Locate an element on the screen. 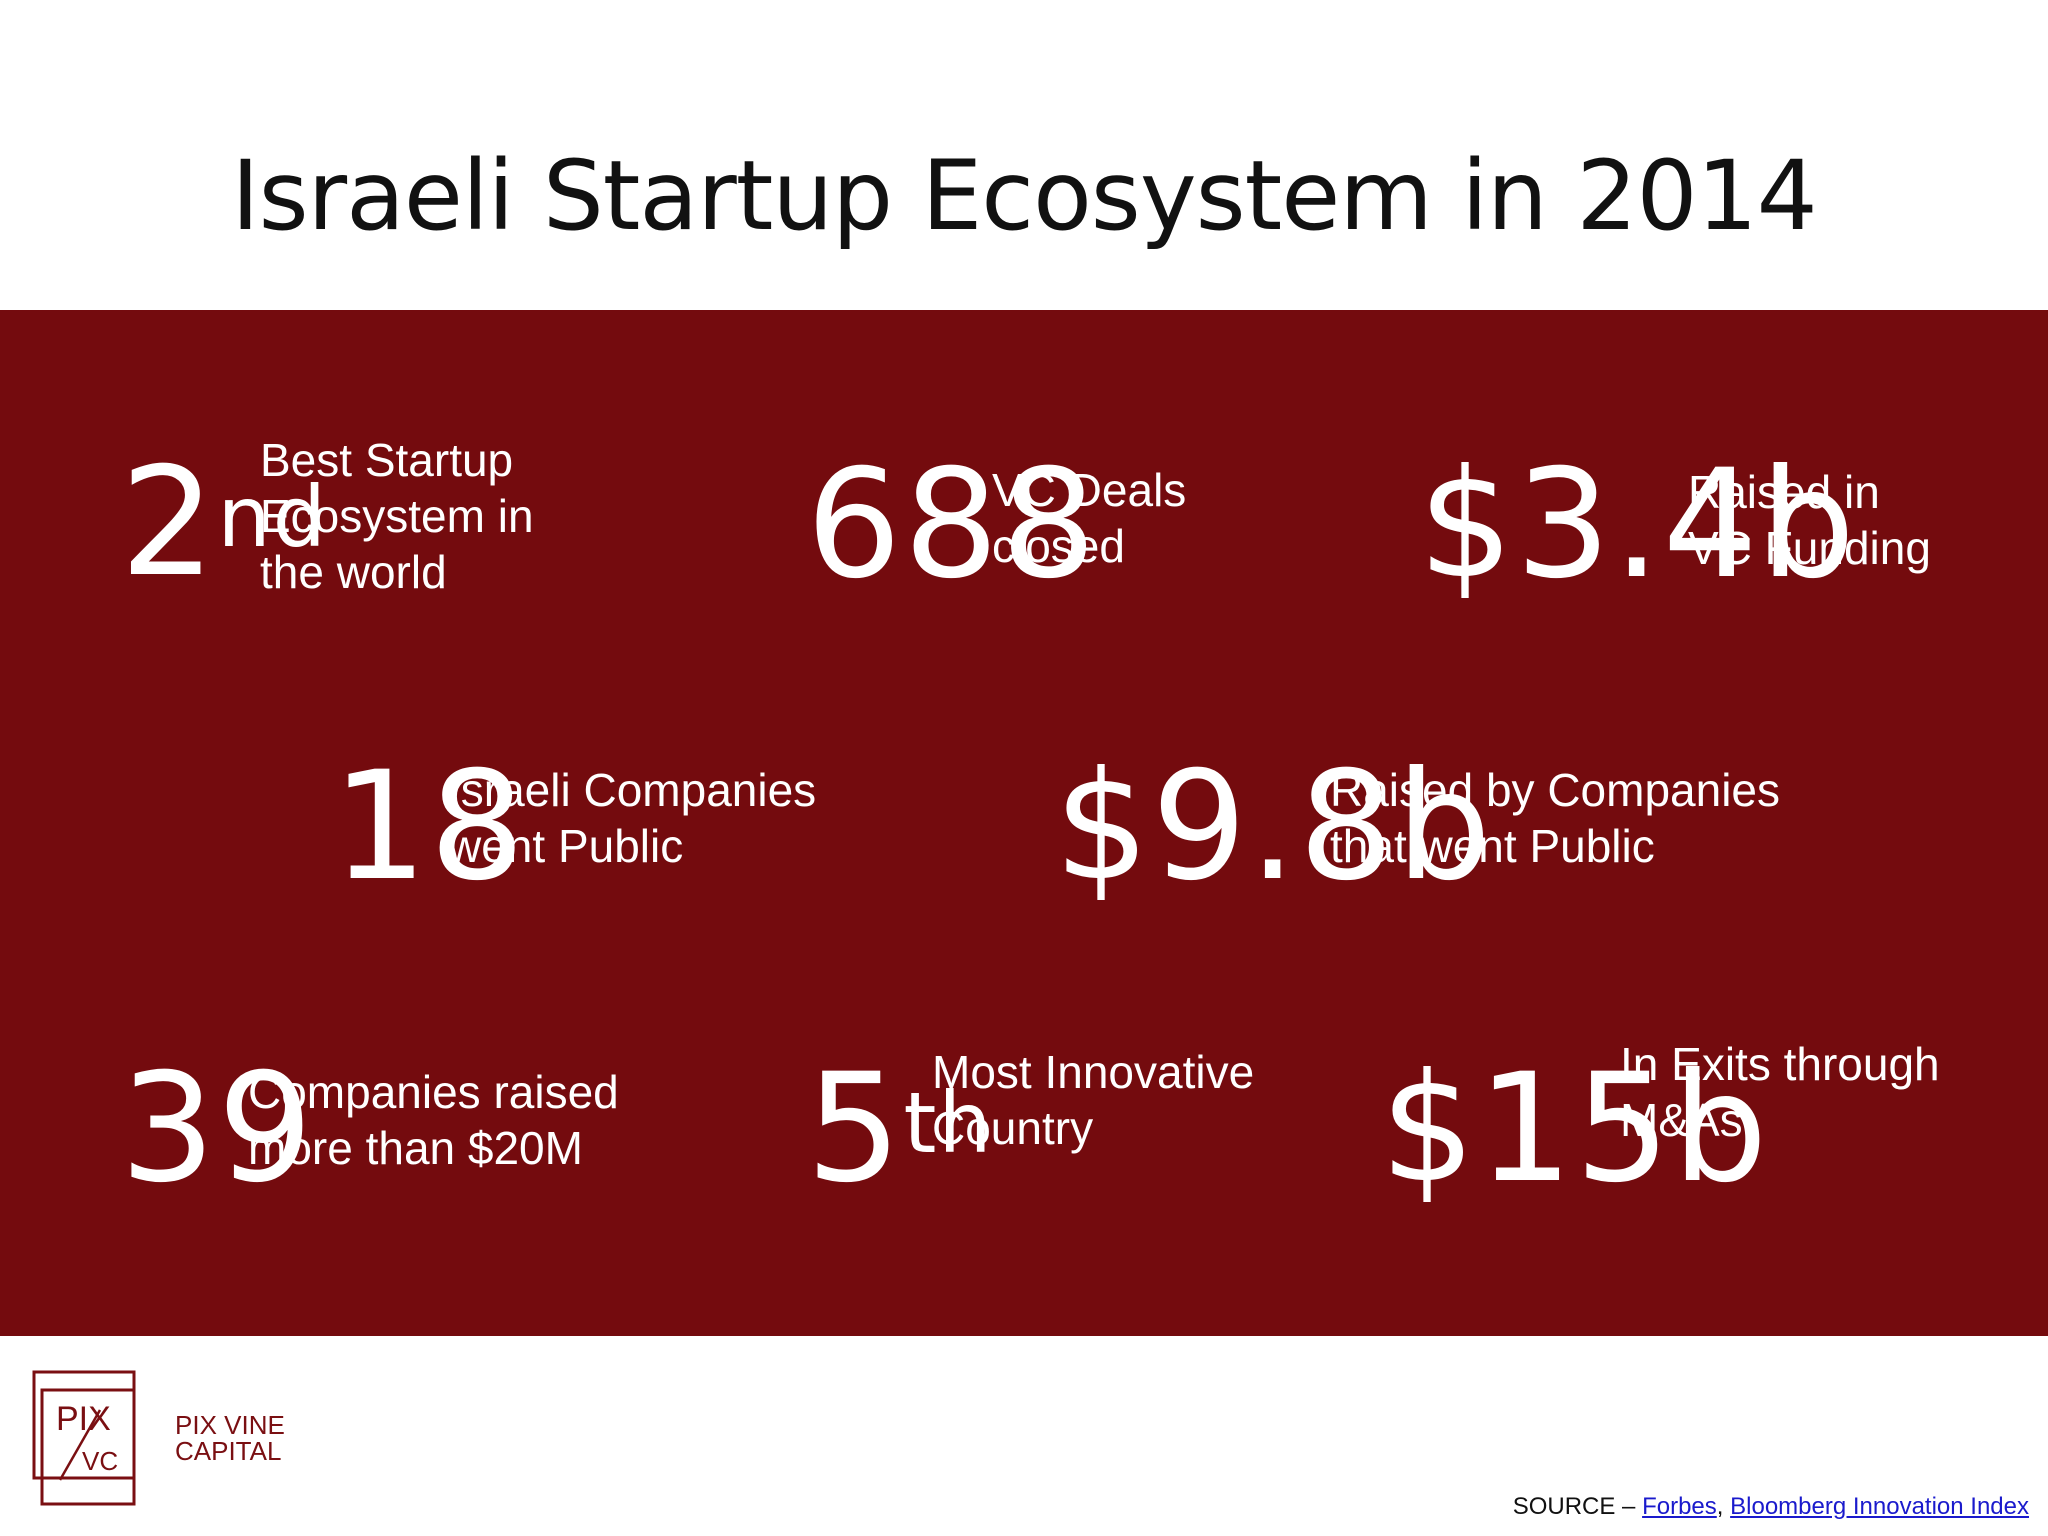 The width and height of the screenshot is (2048, 1536). pixvine-logo-icon: PIX VC is located at coordinates (84, 1438).